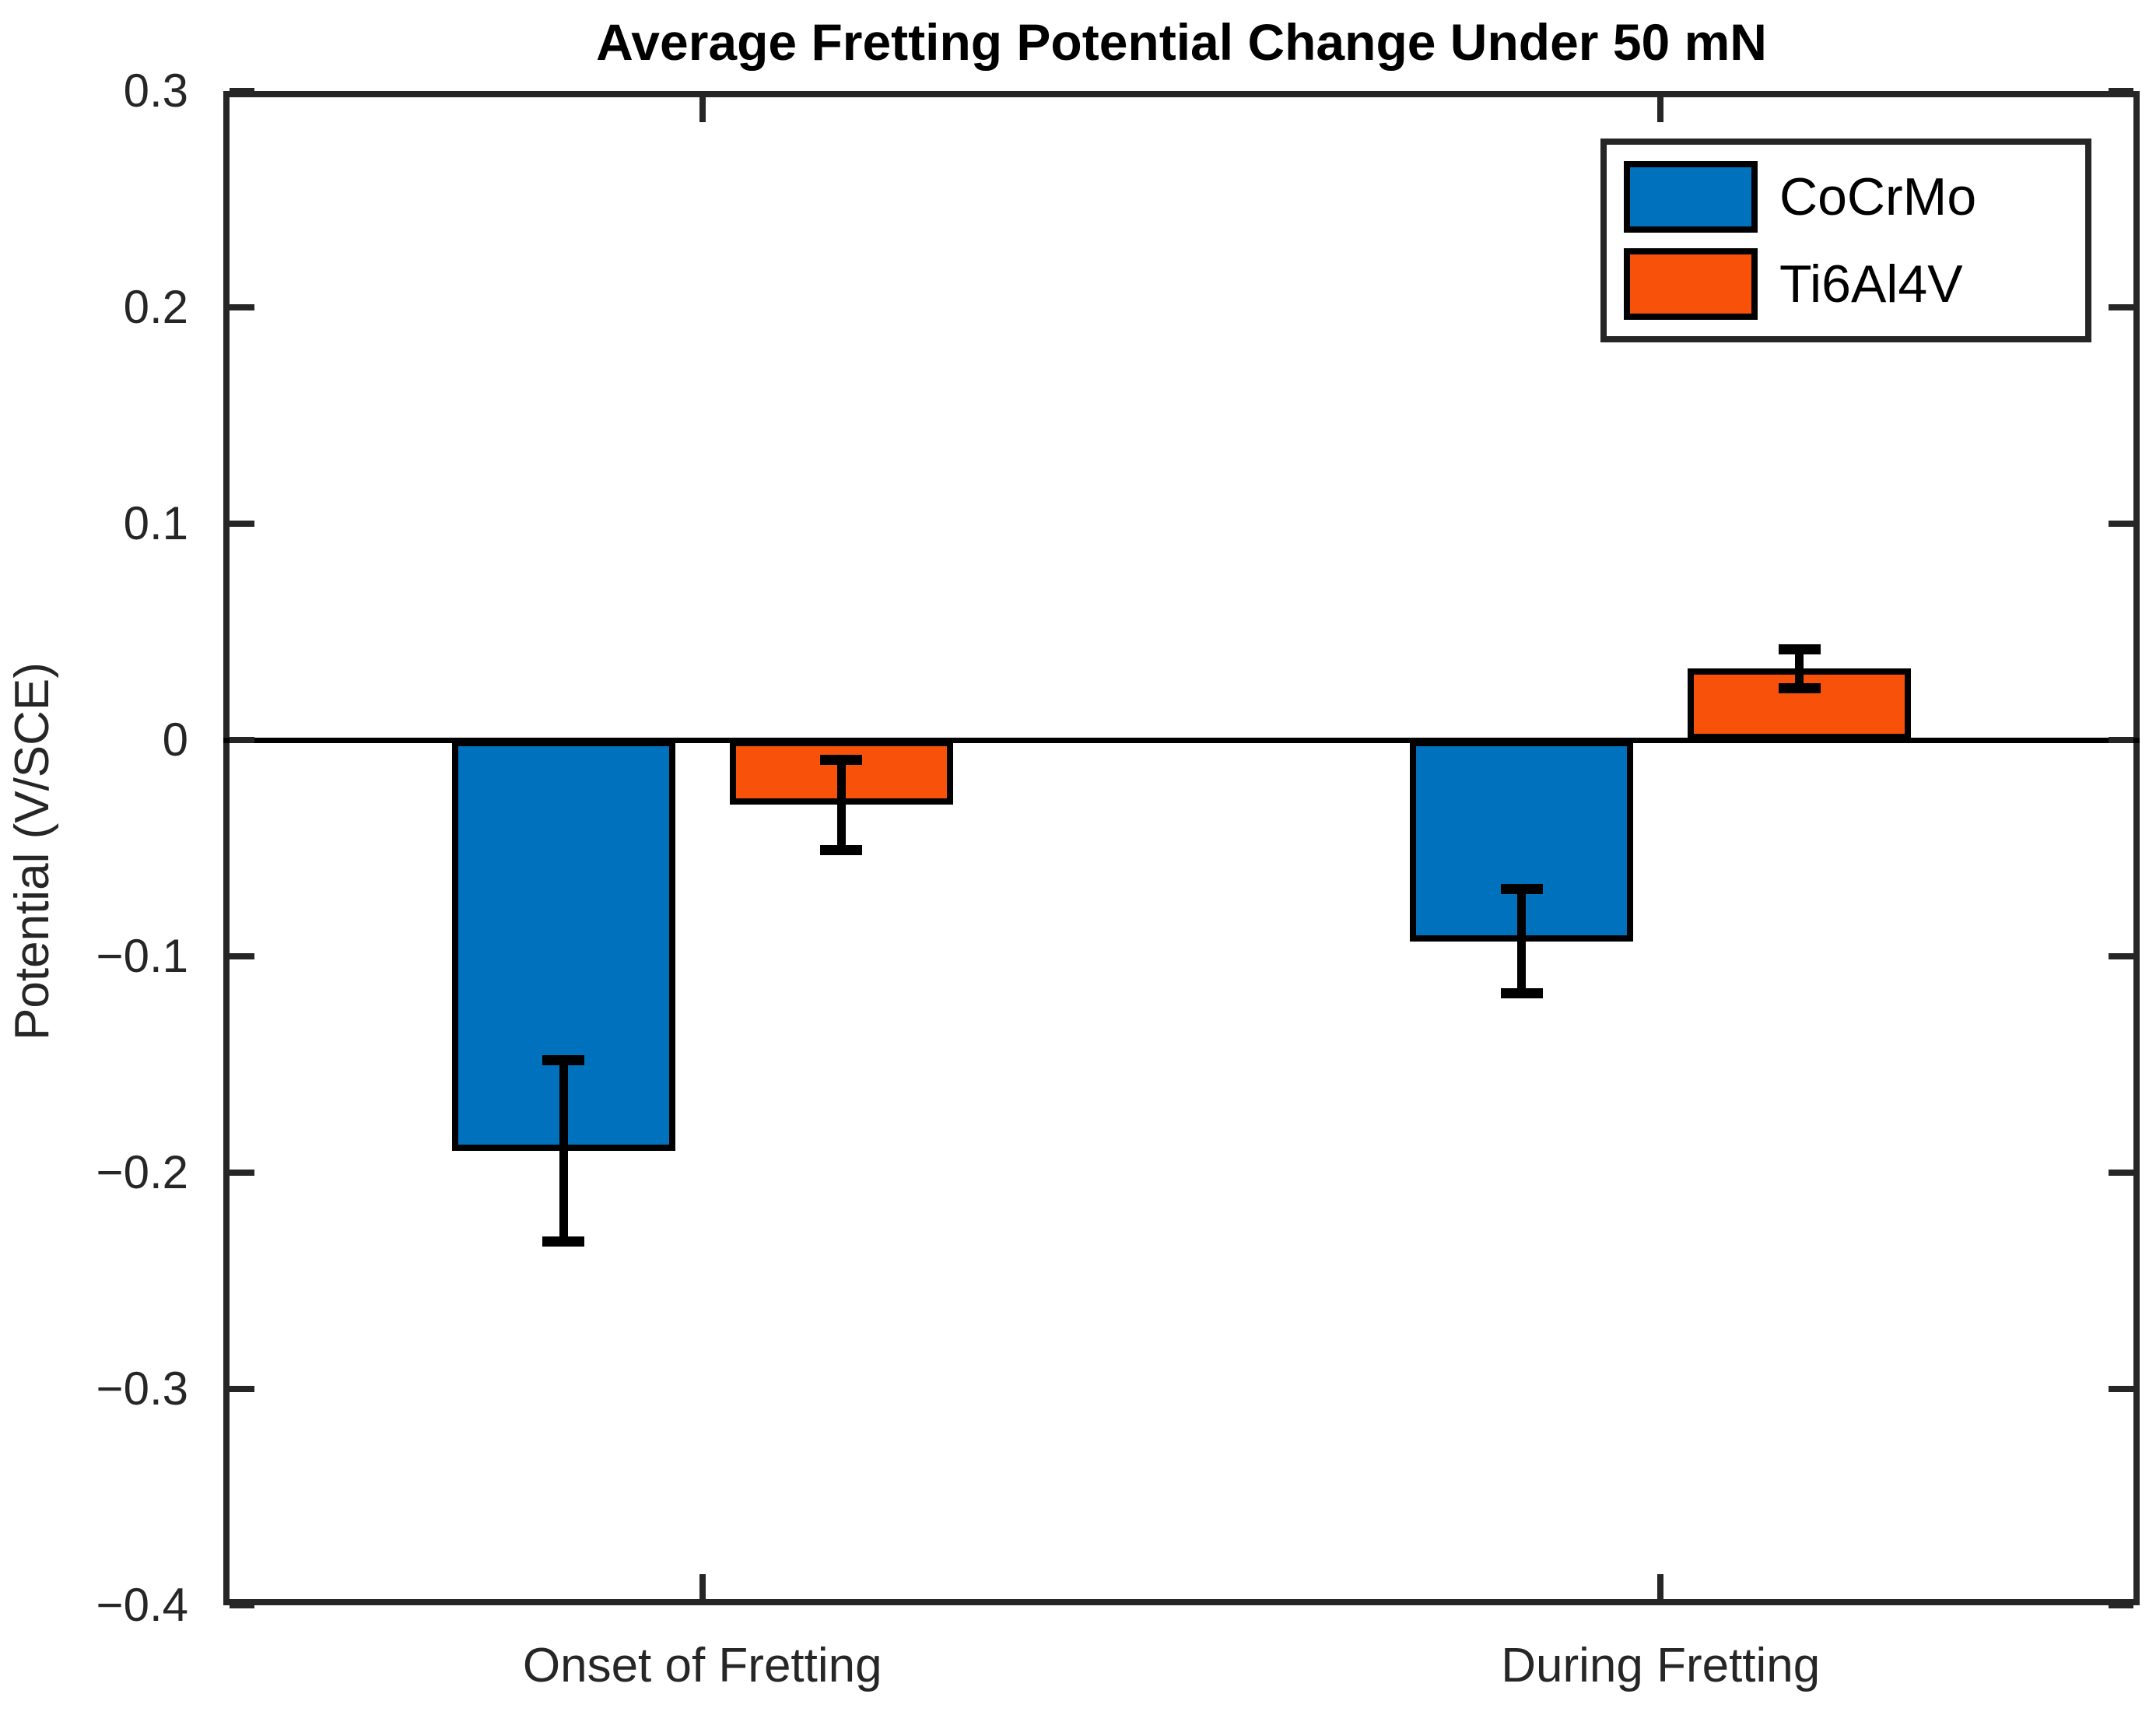 The image size is (2156, 1715). What do you see at coordinates (841, 759) in the screenshot?
I see `error-bar-cap-top-ti6al4v-onset-of-fretting` at bounding box center [841, 759].